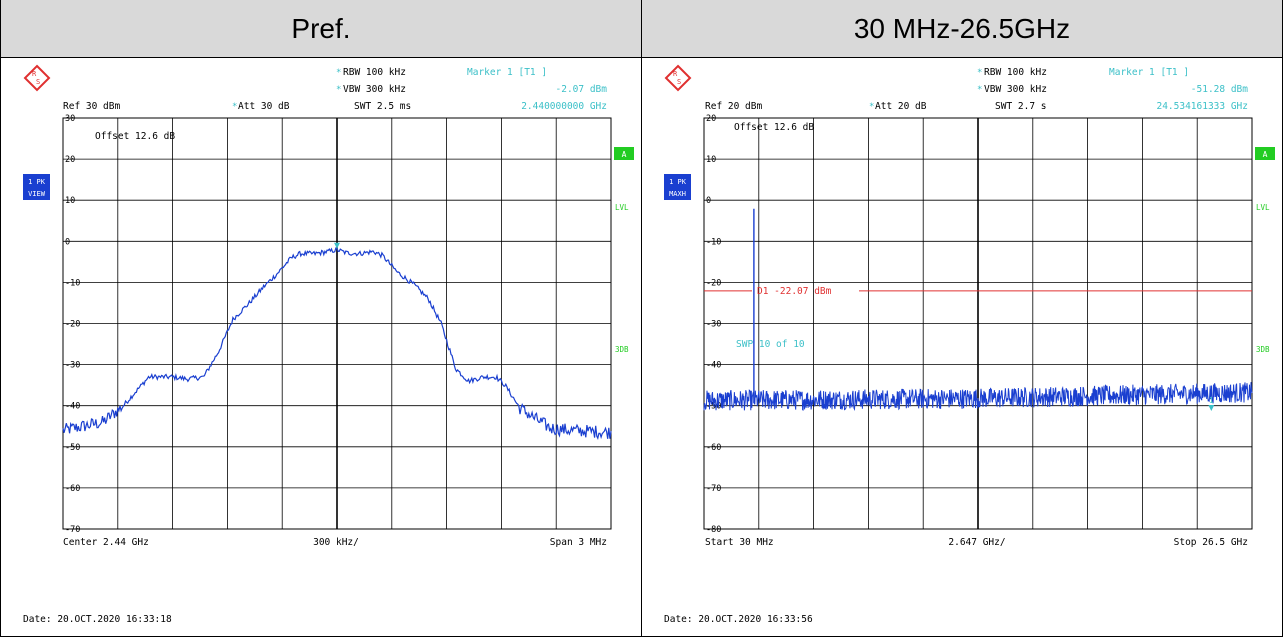 This screenshot has width=1283, height=641. Describe the element at coordinates (770, 344) in the screenshot. I see `sweep-count: SWP 10 of 10` at that location.